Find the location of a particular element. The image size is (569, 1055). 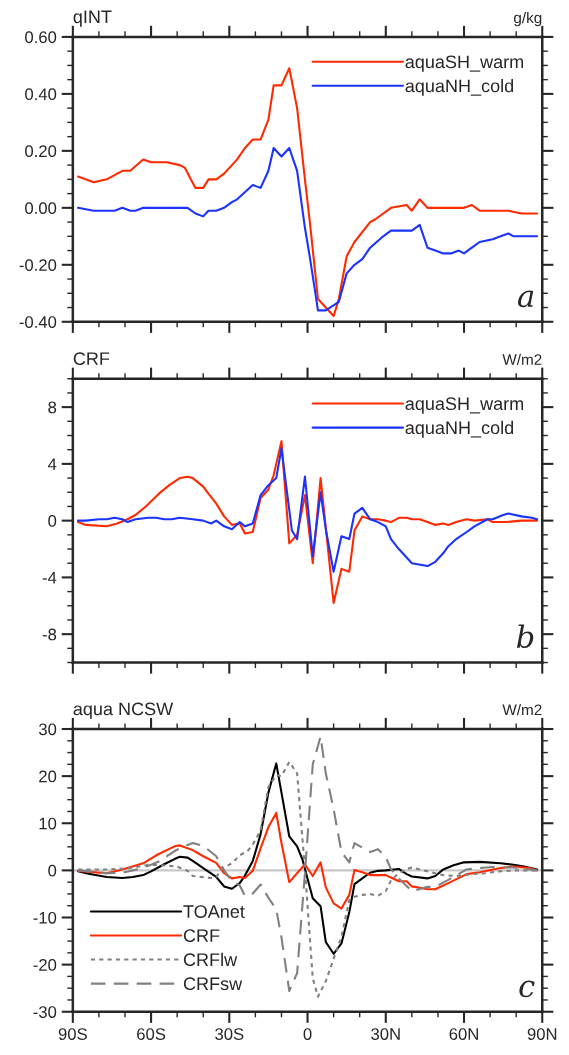

y-tick-label: 10 is located at coordinates (48, 823).